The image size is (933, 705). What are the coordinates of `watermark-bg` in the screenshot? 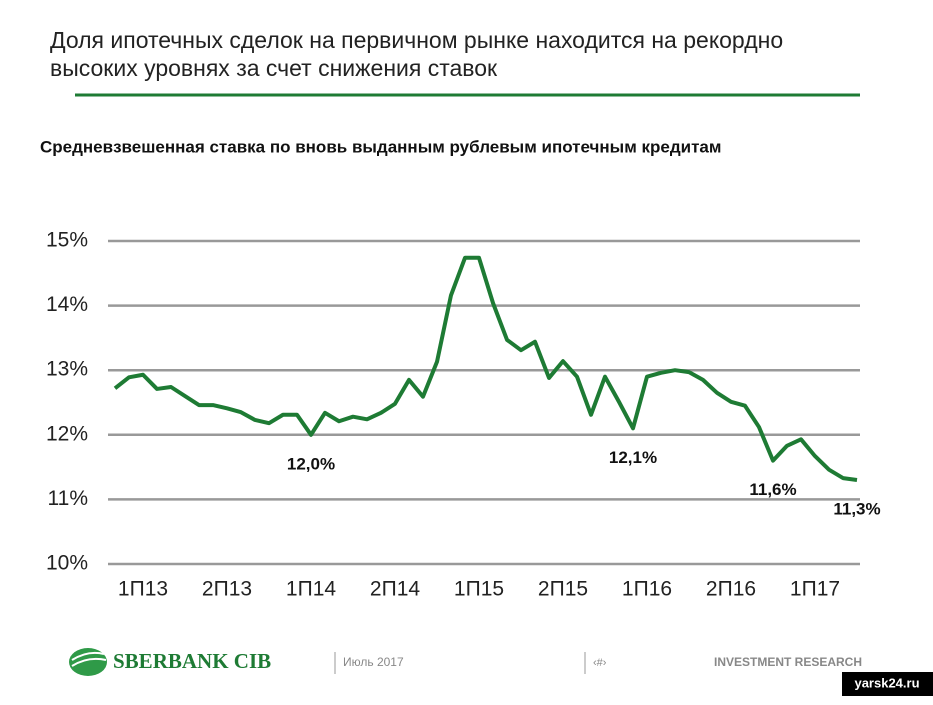 It's located at (887, 684).